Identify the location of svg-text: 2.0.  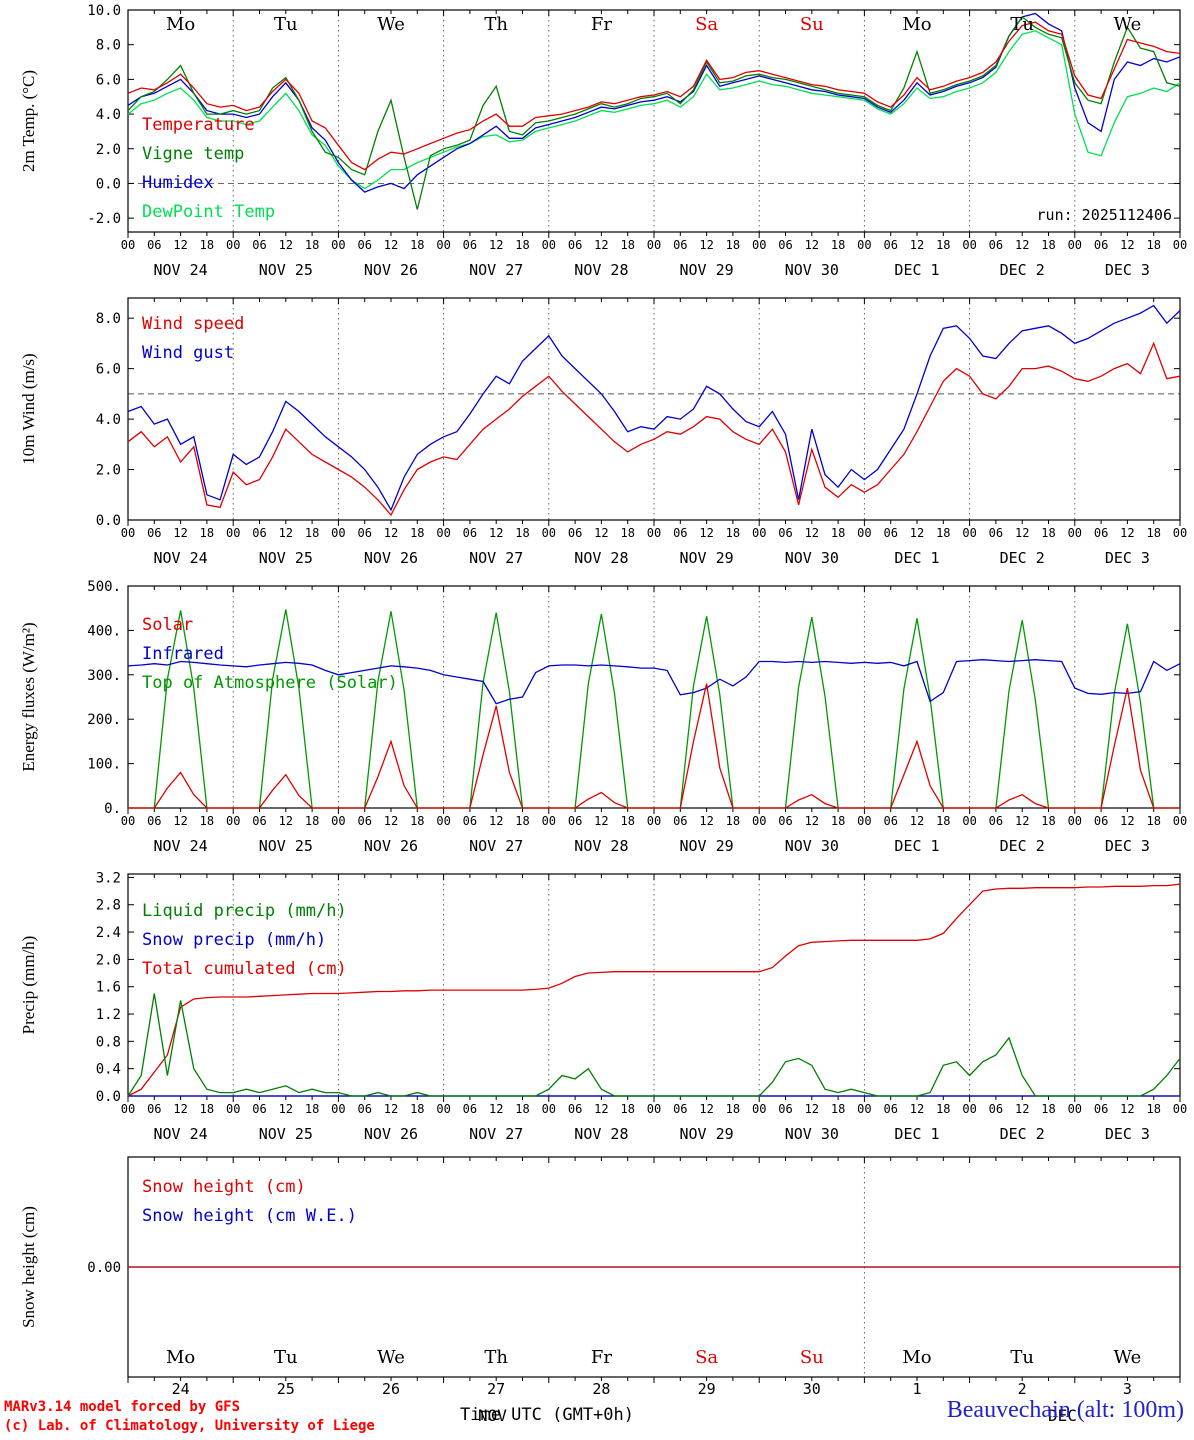
(108, 150).